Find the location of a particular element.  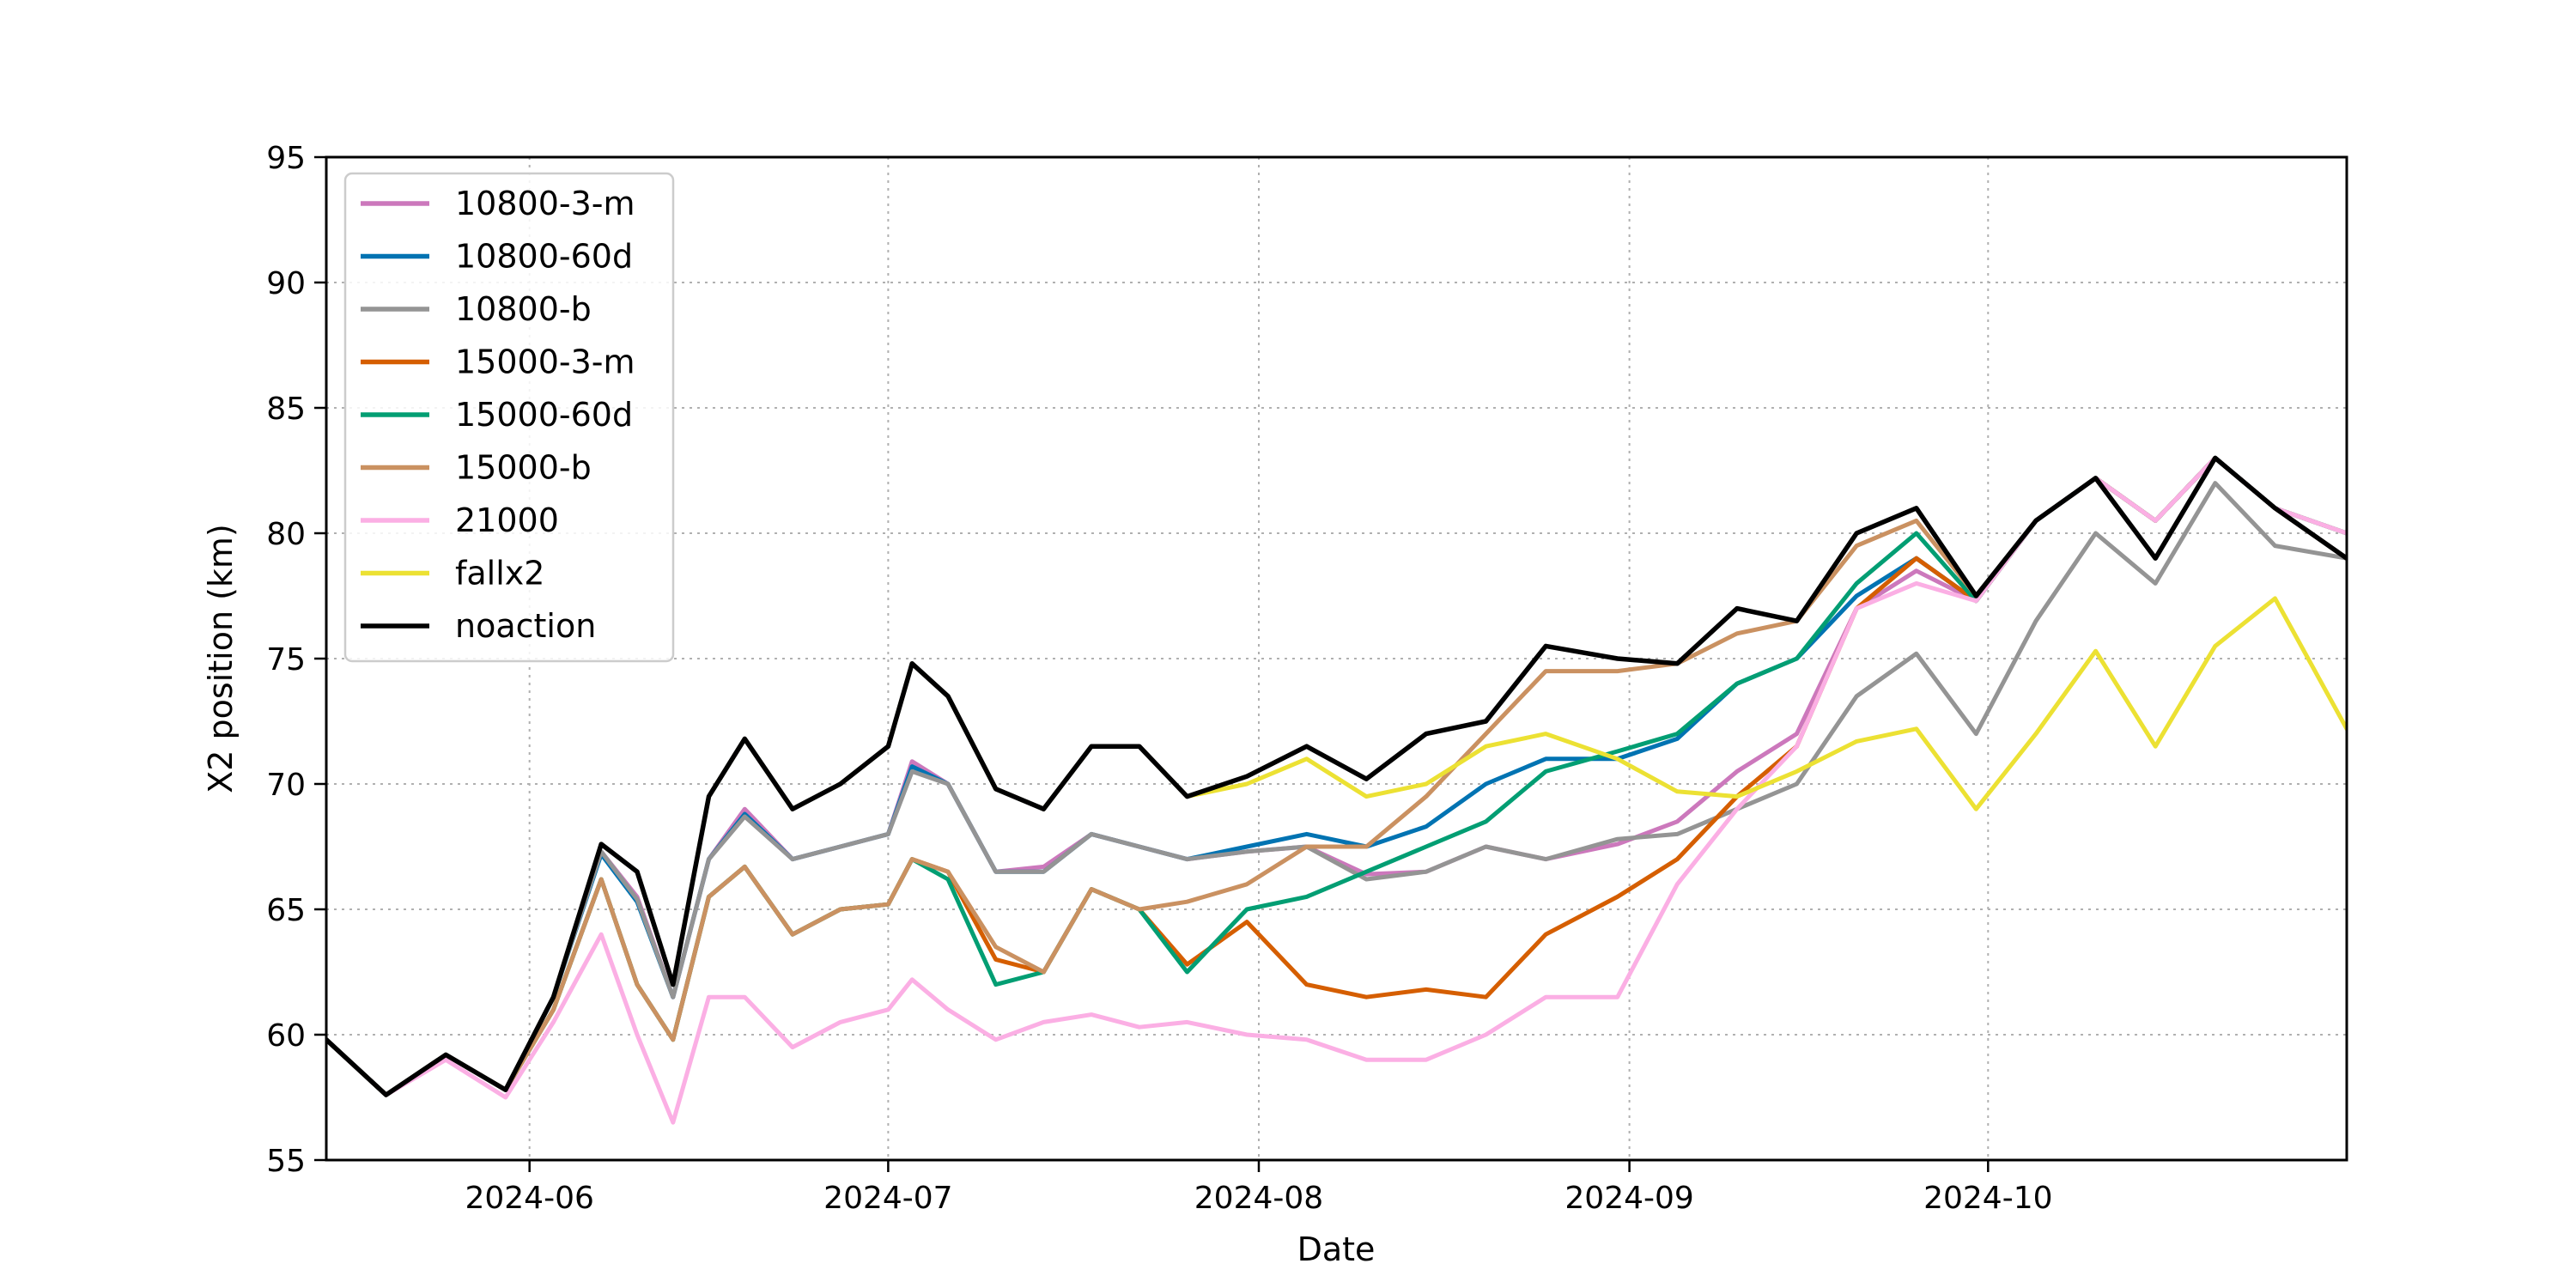

legend-label: 10800-3-m is located at coordinates (545, 203).